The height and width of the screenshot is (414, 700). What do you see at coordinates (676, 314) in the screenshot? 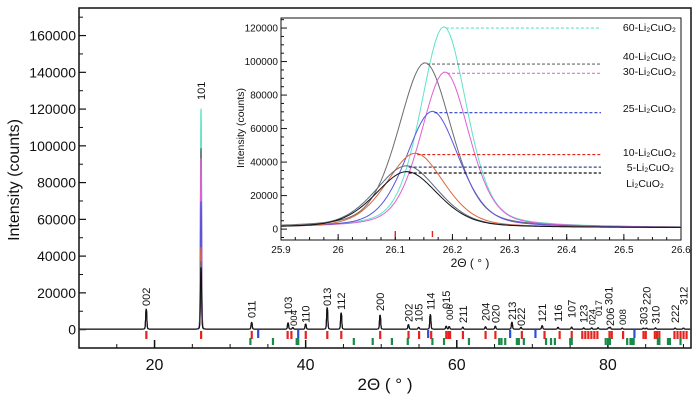
I see `peak-label-222: 222` at bounding box center [676, 314].